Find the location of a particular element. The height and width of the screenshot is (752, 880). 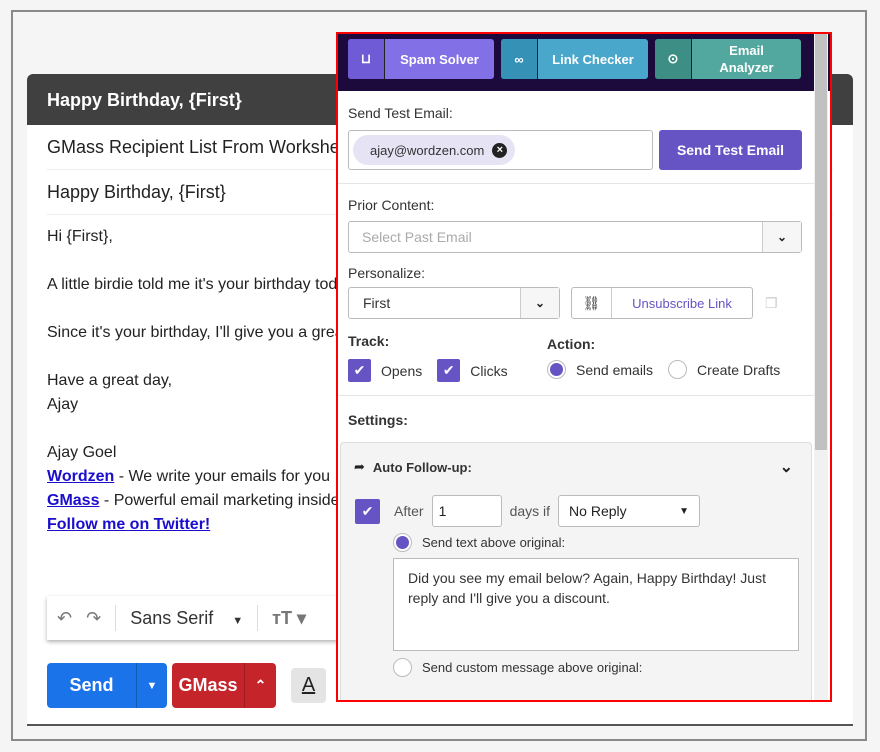

chevron-down-icon: ▼ is located at coordinates (238, 620).